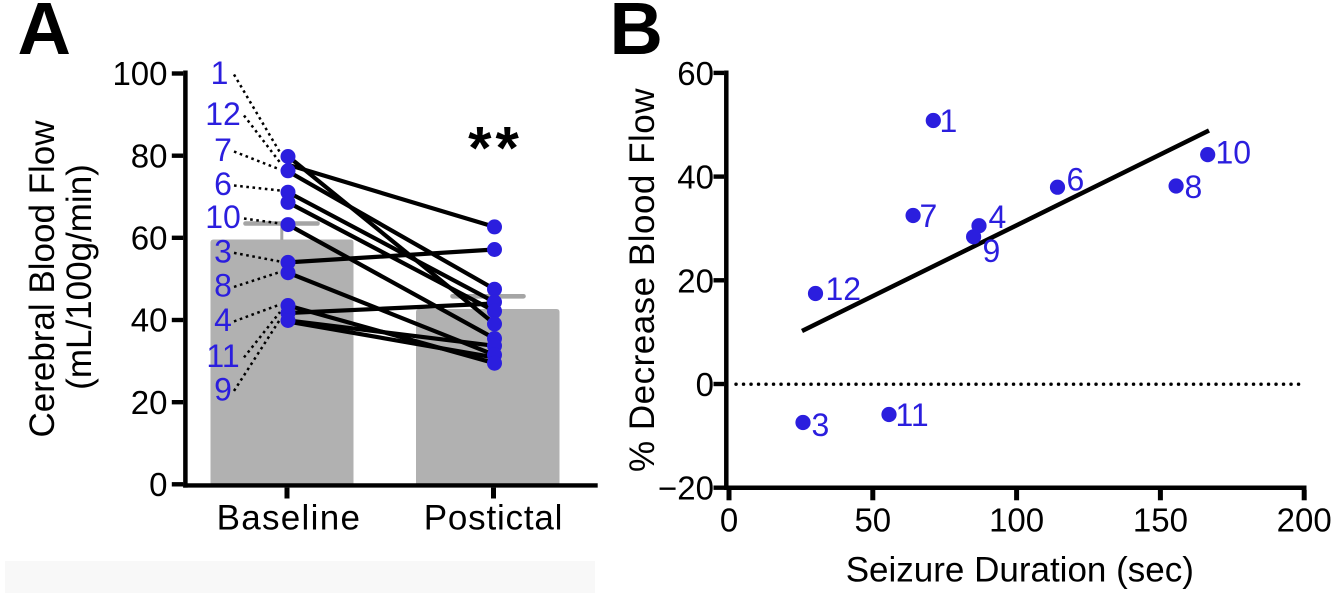 This screenshot has height=607, width=1339. I want to click on svg-text: (mL/100g/min), so click(79, 277).